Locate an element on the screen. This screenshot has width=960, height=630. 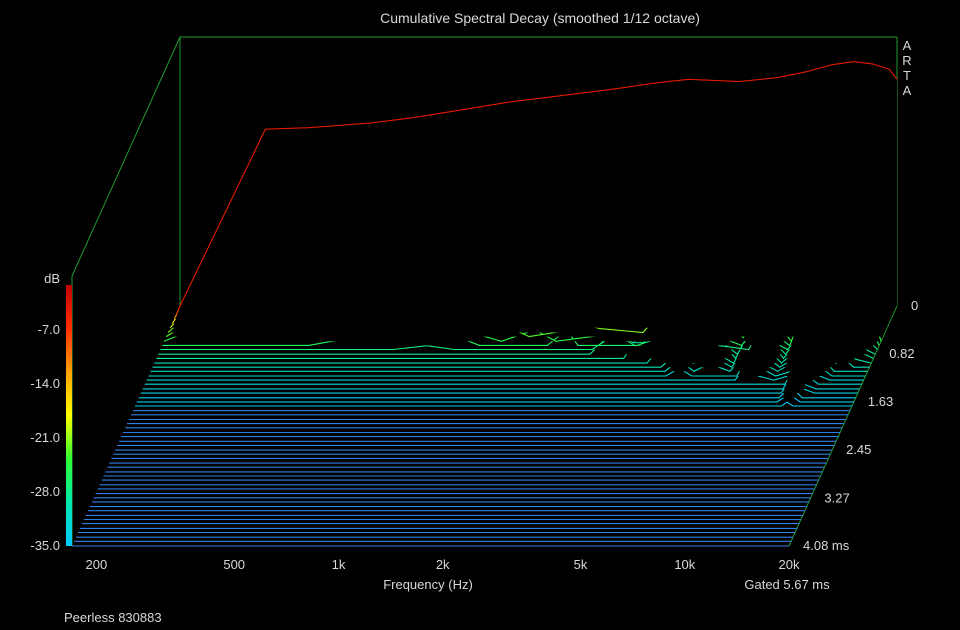
z-tick-label: 3.27 is located at coordinates (836, 497).